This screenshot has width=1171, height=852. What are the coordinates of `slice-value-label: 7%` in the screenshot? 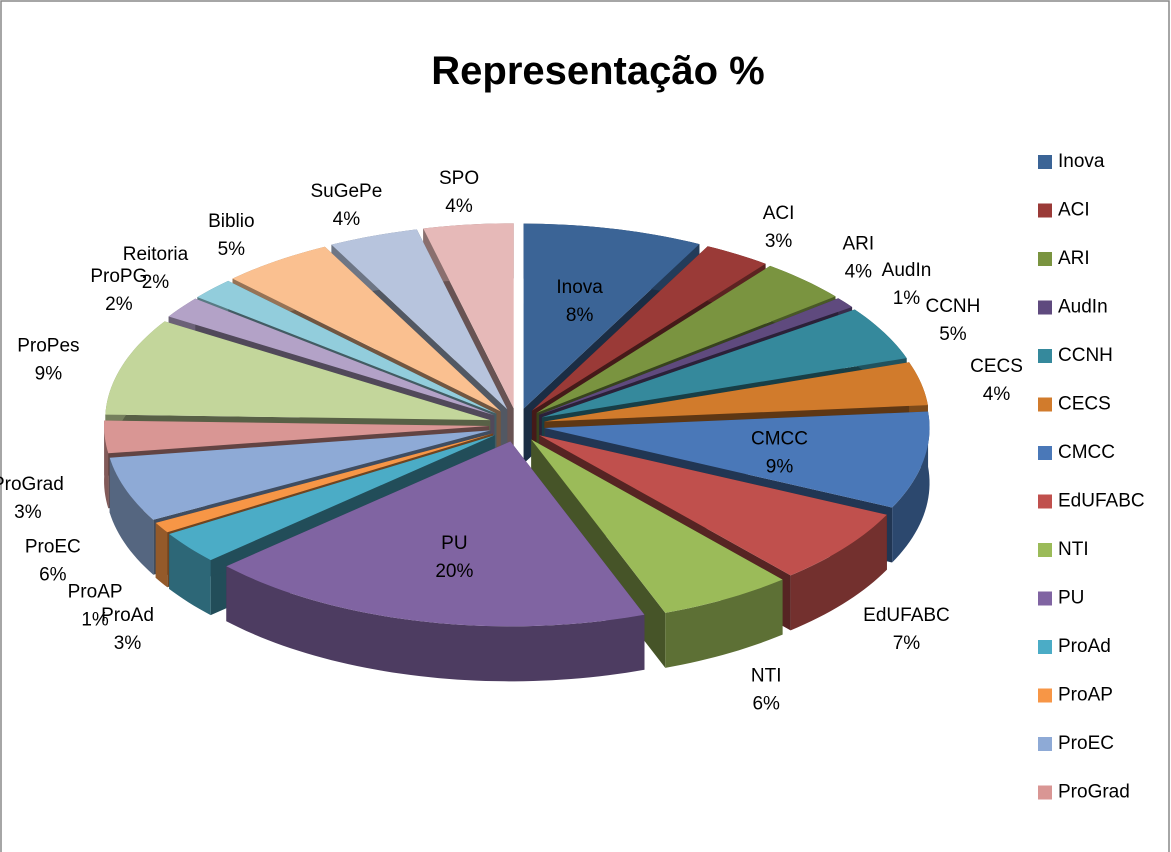 It's located at (907, 643).